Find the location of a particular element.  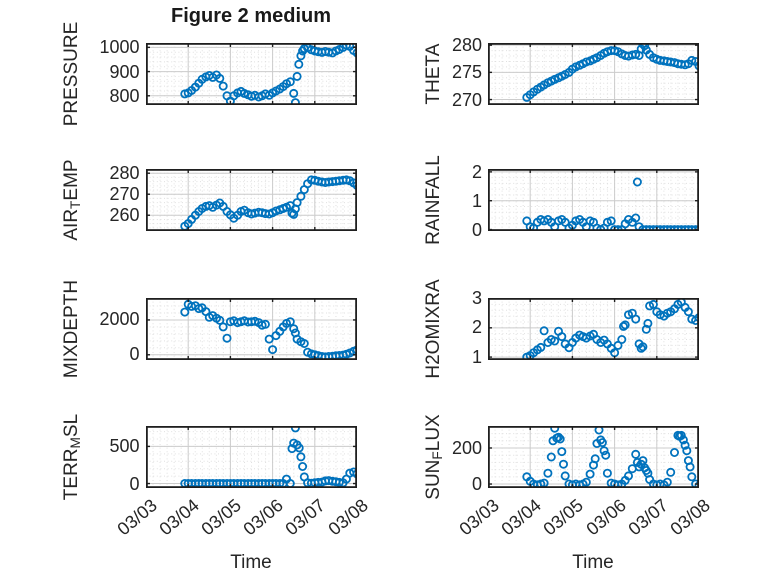

ytick-mixdepth-0: 0 is located at coordinates (134, 354).